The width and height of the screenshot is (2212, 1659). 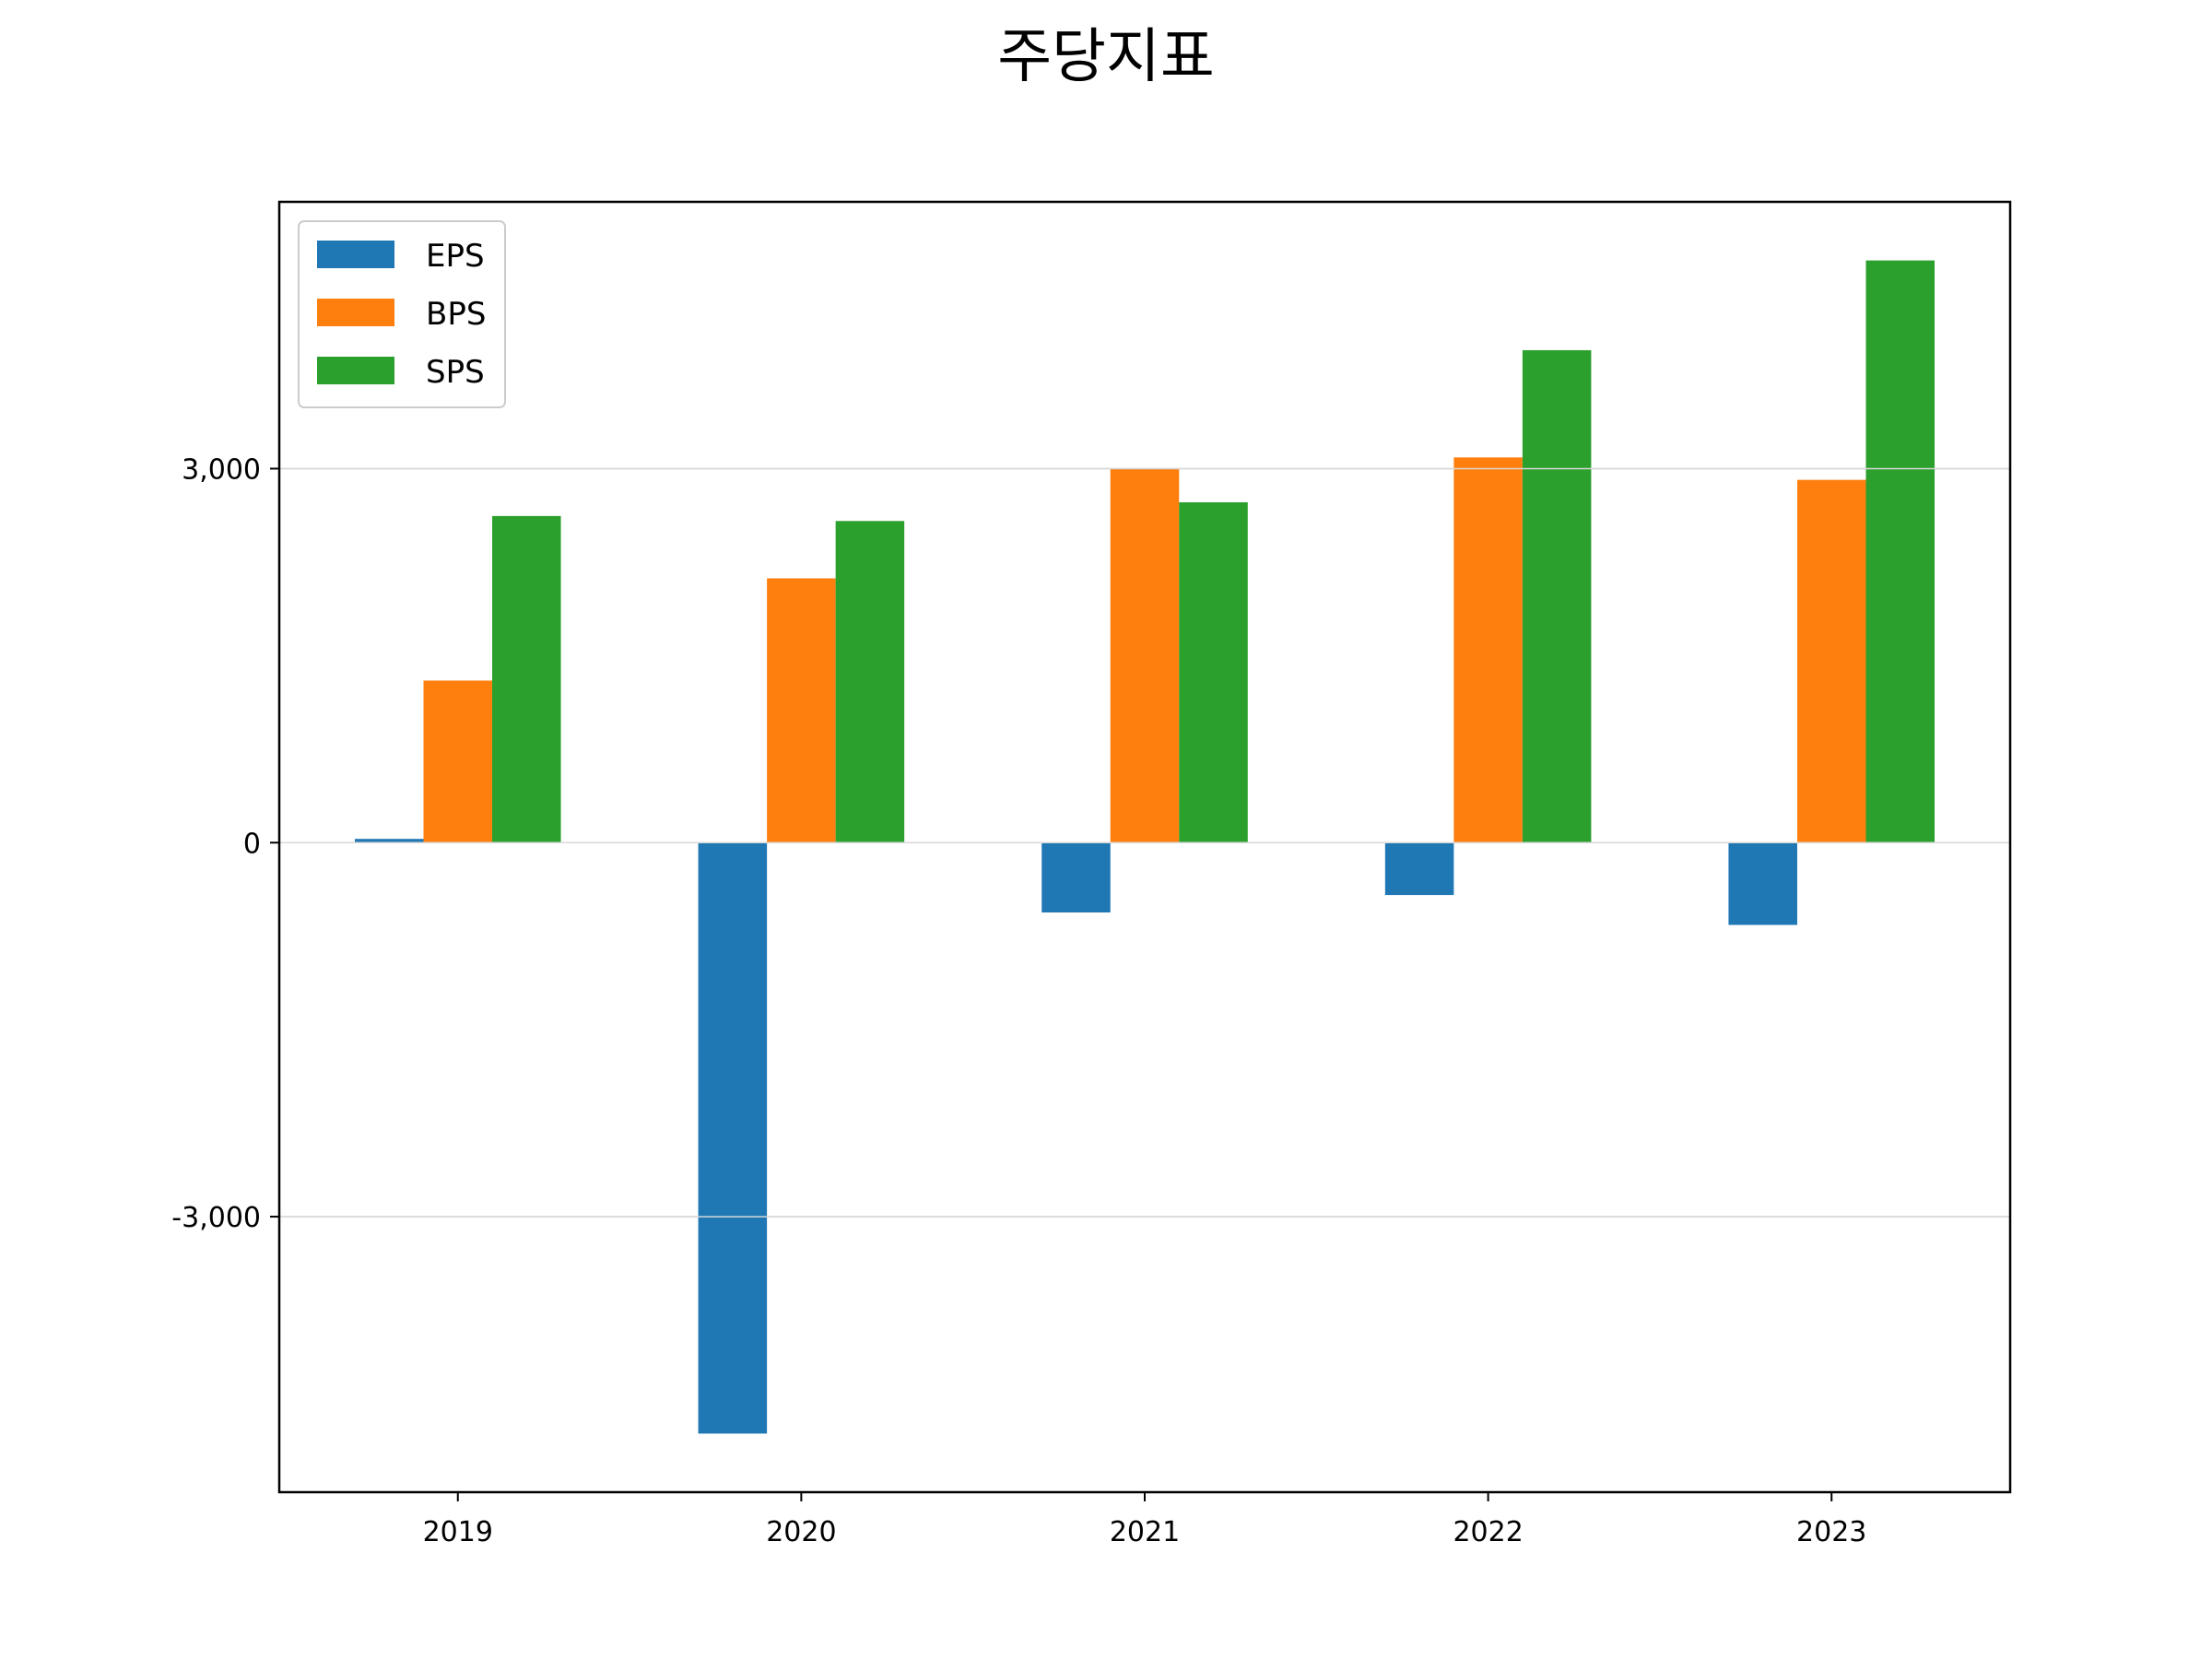 What do you see at coordinates (1419, 869) in the screenshot?
I see `bar-eps-2022` at bounding box center [1419, 869].